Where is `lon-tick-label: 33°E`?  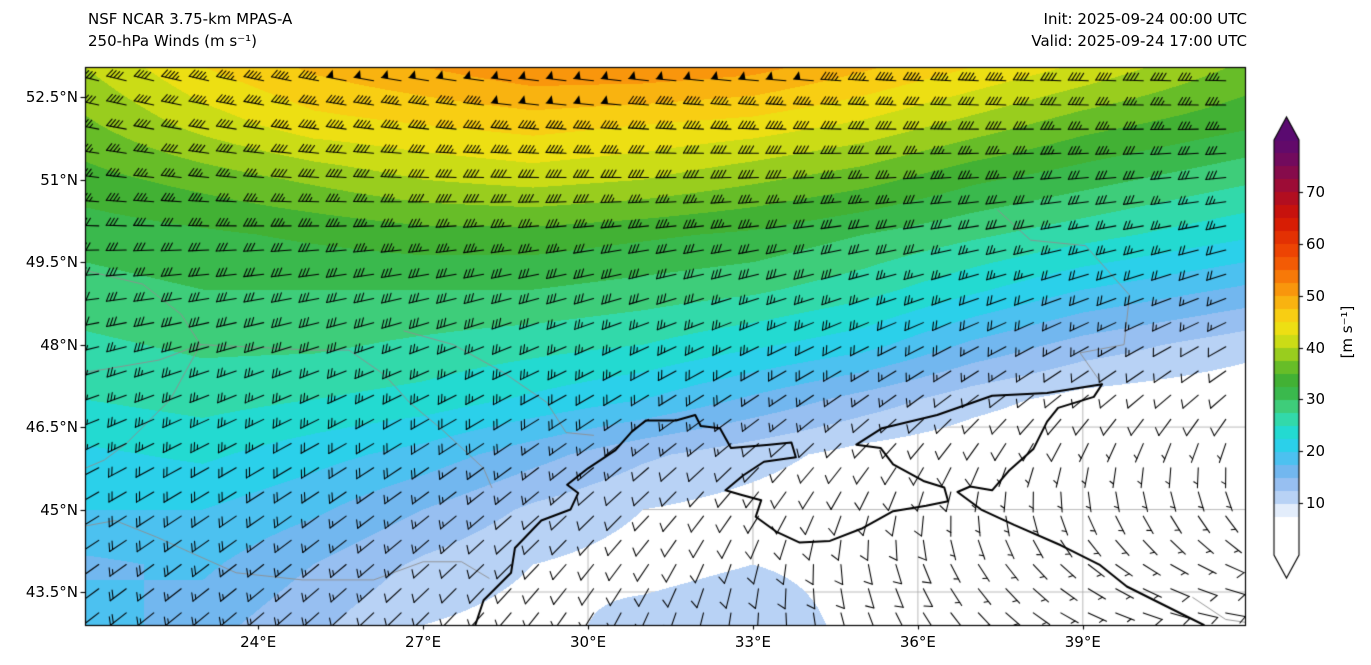
lon-tick-label: 33°E is located at coordinates (752, 642).